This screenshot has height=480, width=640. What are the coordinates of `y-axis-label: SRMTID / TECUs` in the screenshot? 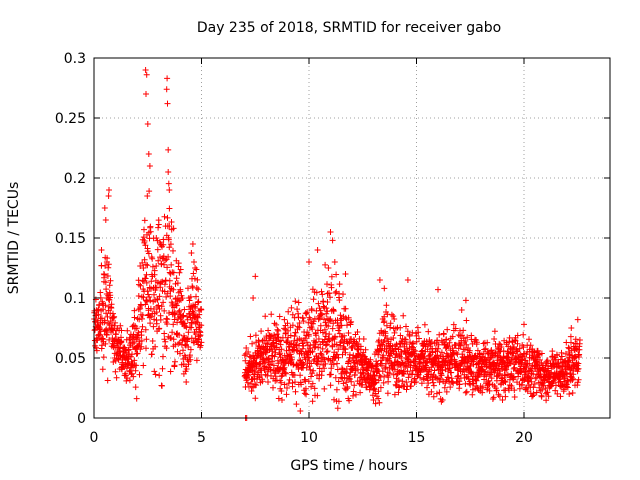 It's located at (14, 238).